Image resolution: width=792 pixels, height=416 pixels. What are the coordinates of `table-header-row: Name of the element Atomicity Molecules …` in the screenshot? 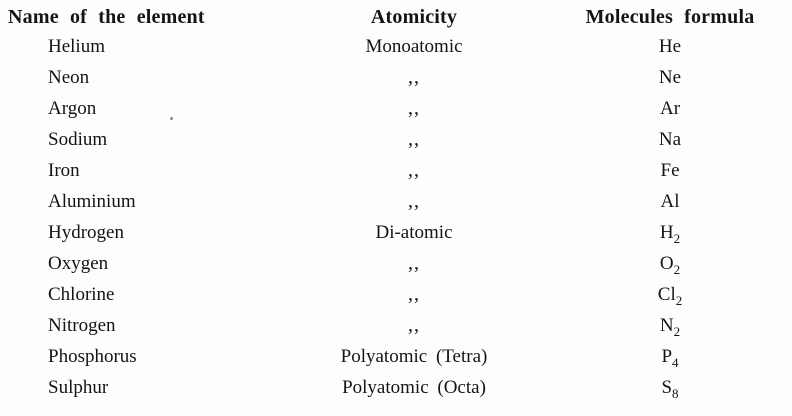 It's located at (396, 17).